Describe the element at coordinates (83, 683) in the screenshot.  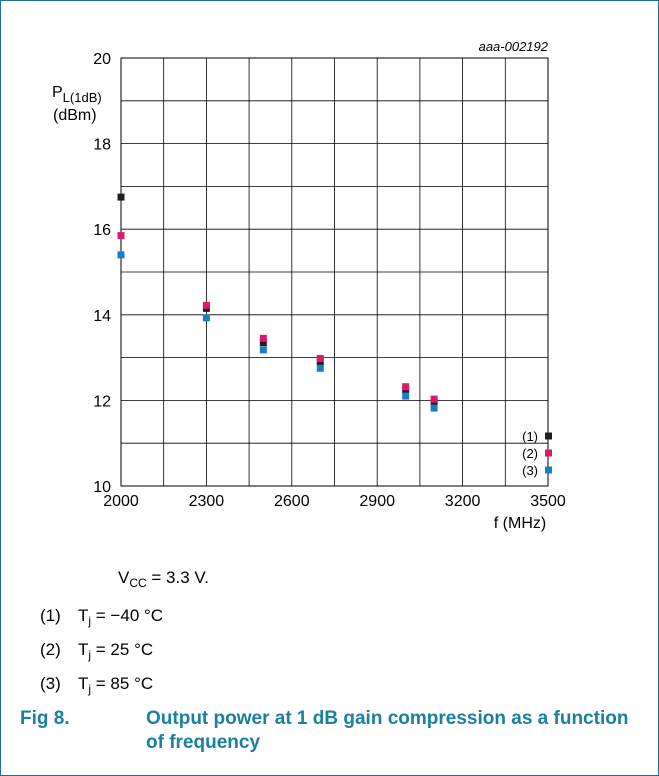
I see `note-3-symbol: T` at that location.